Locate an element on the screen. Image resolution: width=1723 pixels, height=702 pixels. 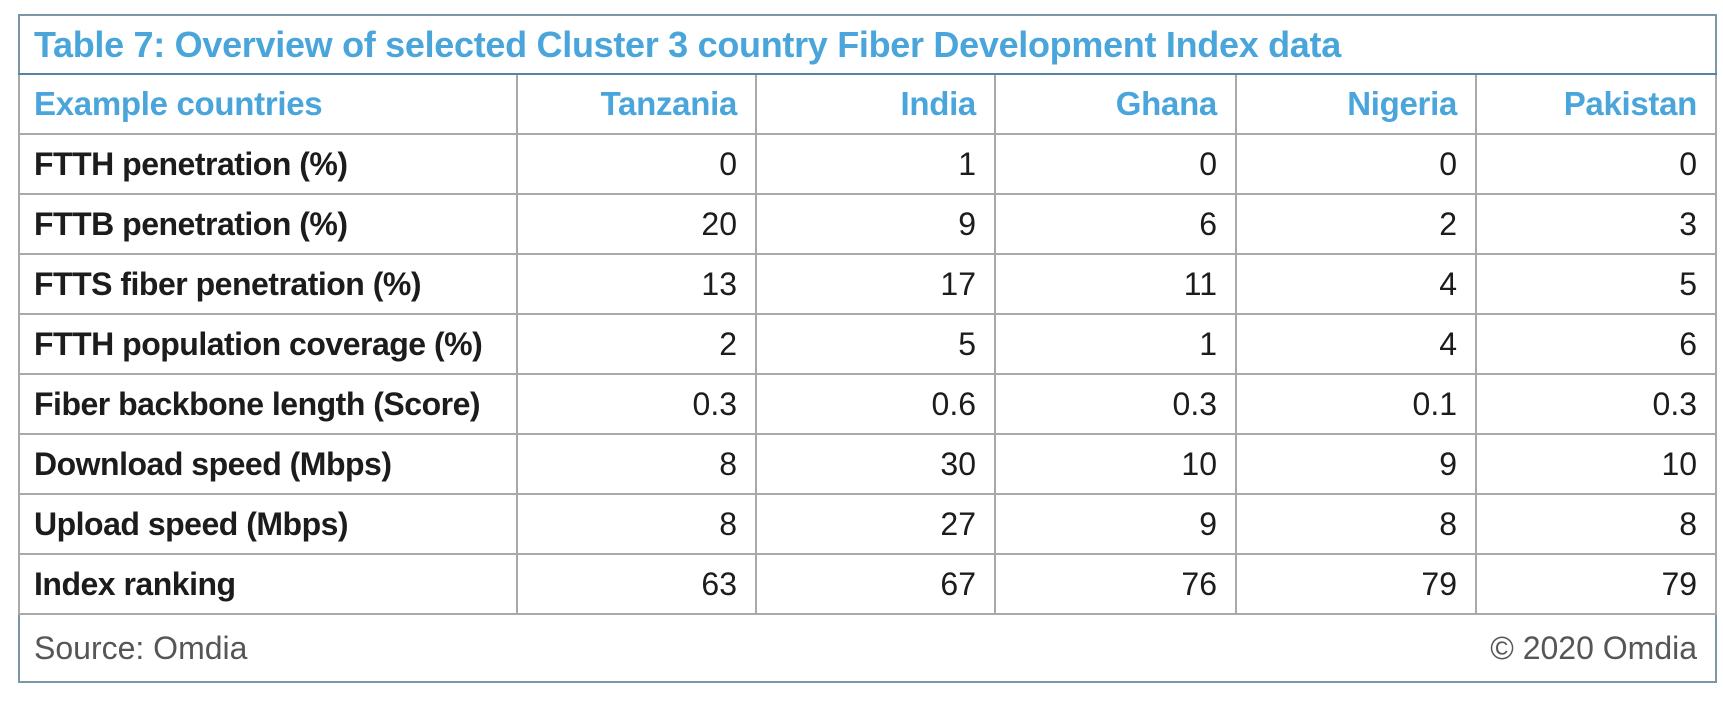
row-label: FTTH penetration (%) is located at coordinates (268, 164).